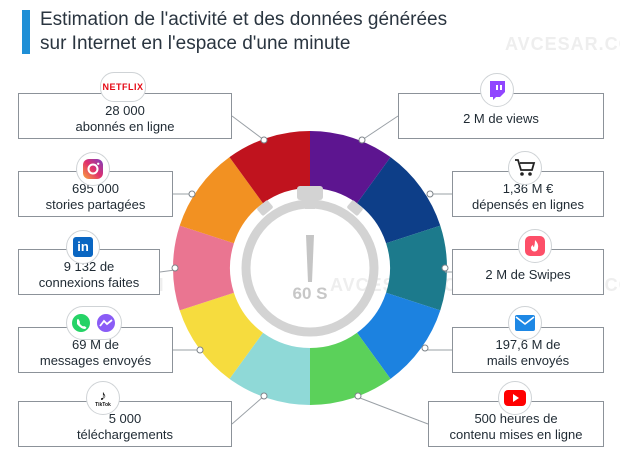 The image size is (620, 467). Describe the element at coordinates (497, 90) in the screenshot. I see `twitch-icon` at that location.